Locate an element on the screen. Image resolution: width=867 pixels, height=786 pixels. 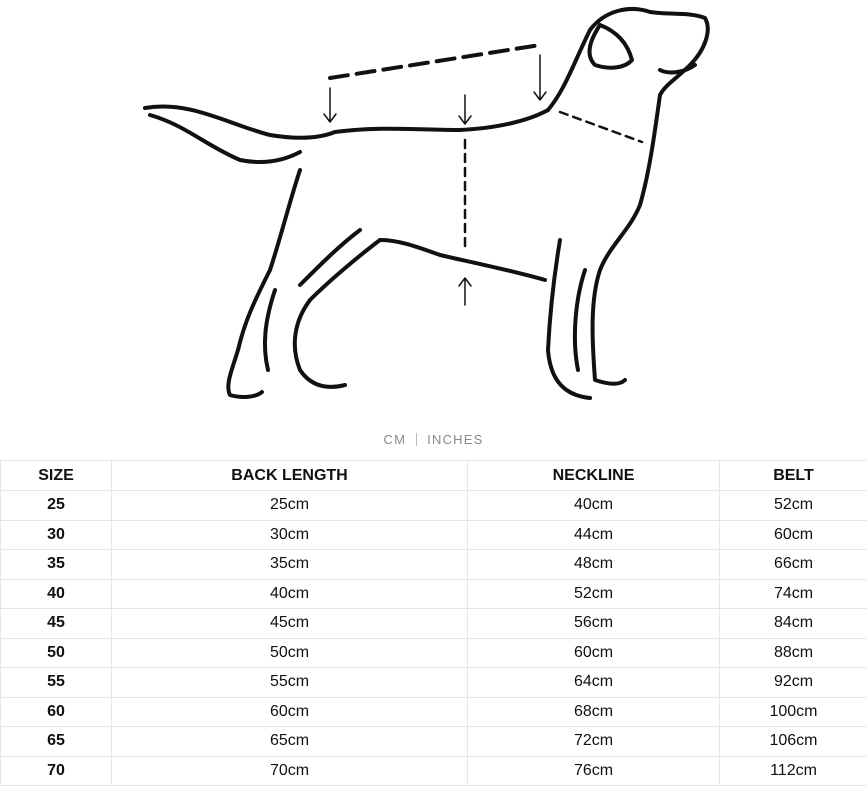
cell-neckline: 40cm is located at coordinates (594, 506).